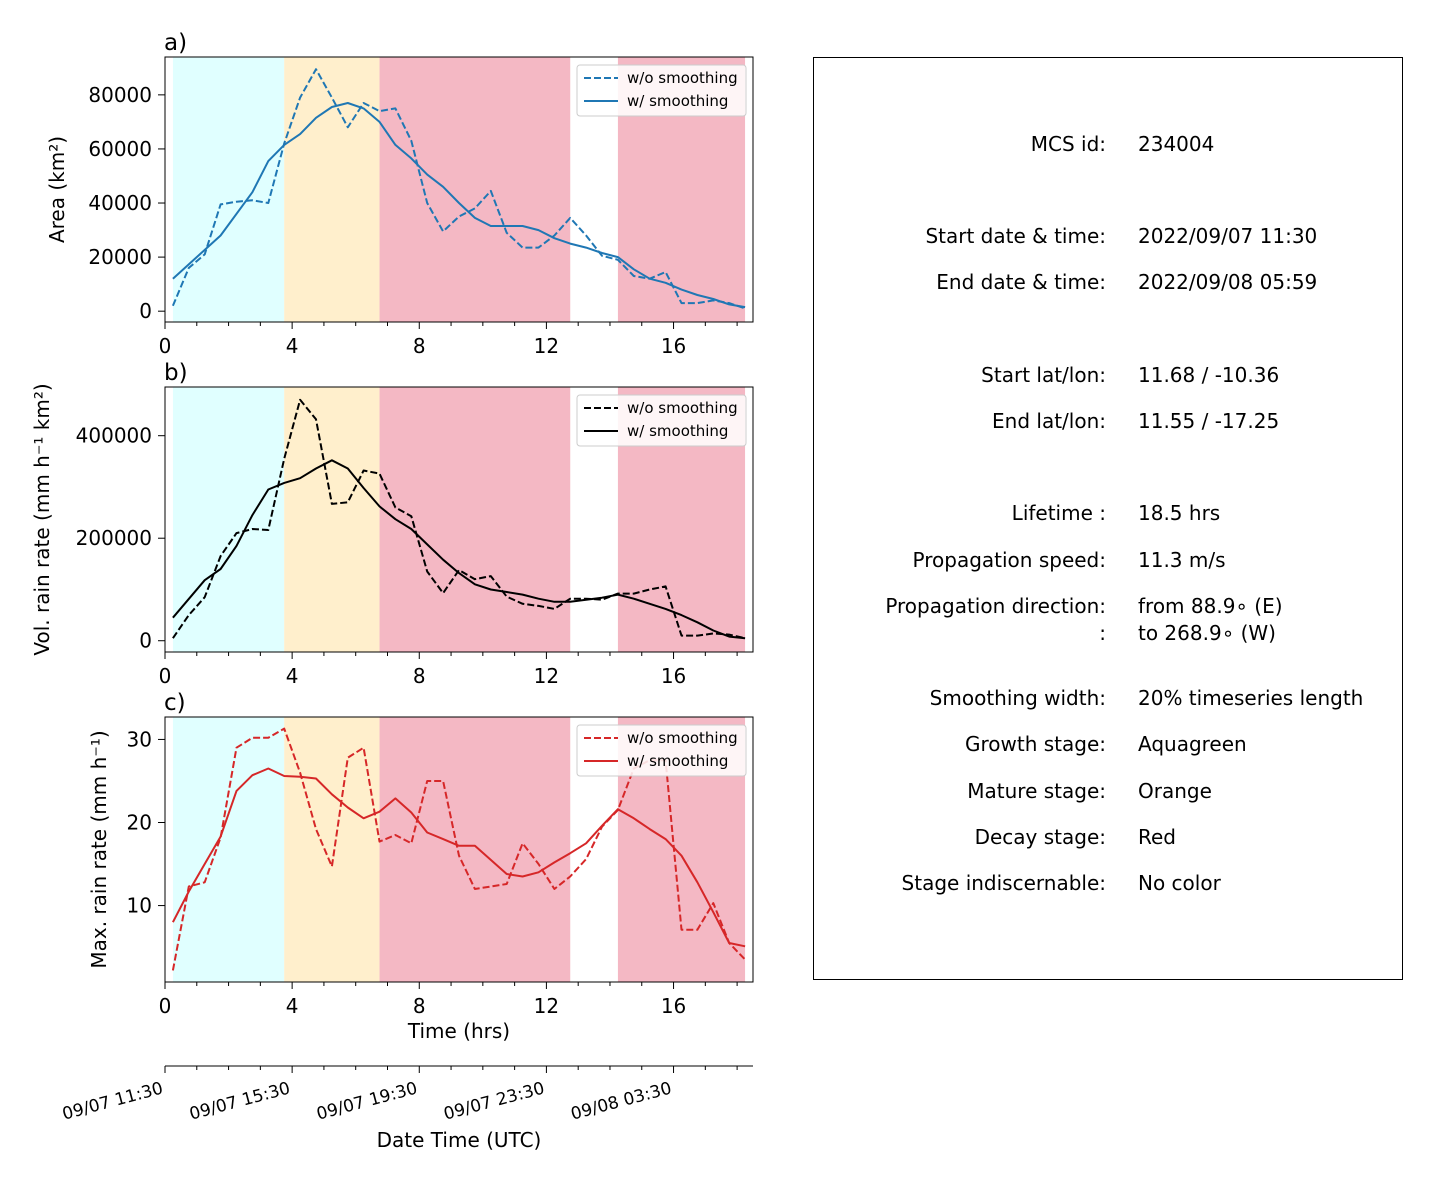  Describe the element at coordinates (112, 1102) in the screenshot. I see `date-tick-label: 09/07 11:30` at that location.